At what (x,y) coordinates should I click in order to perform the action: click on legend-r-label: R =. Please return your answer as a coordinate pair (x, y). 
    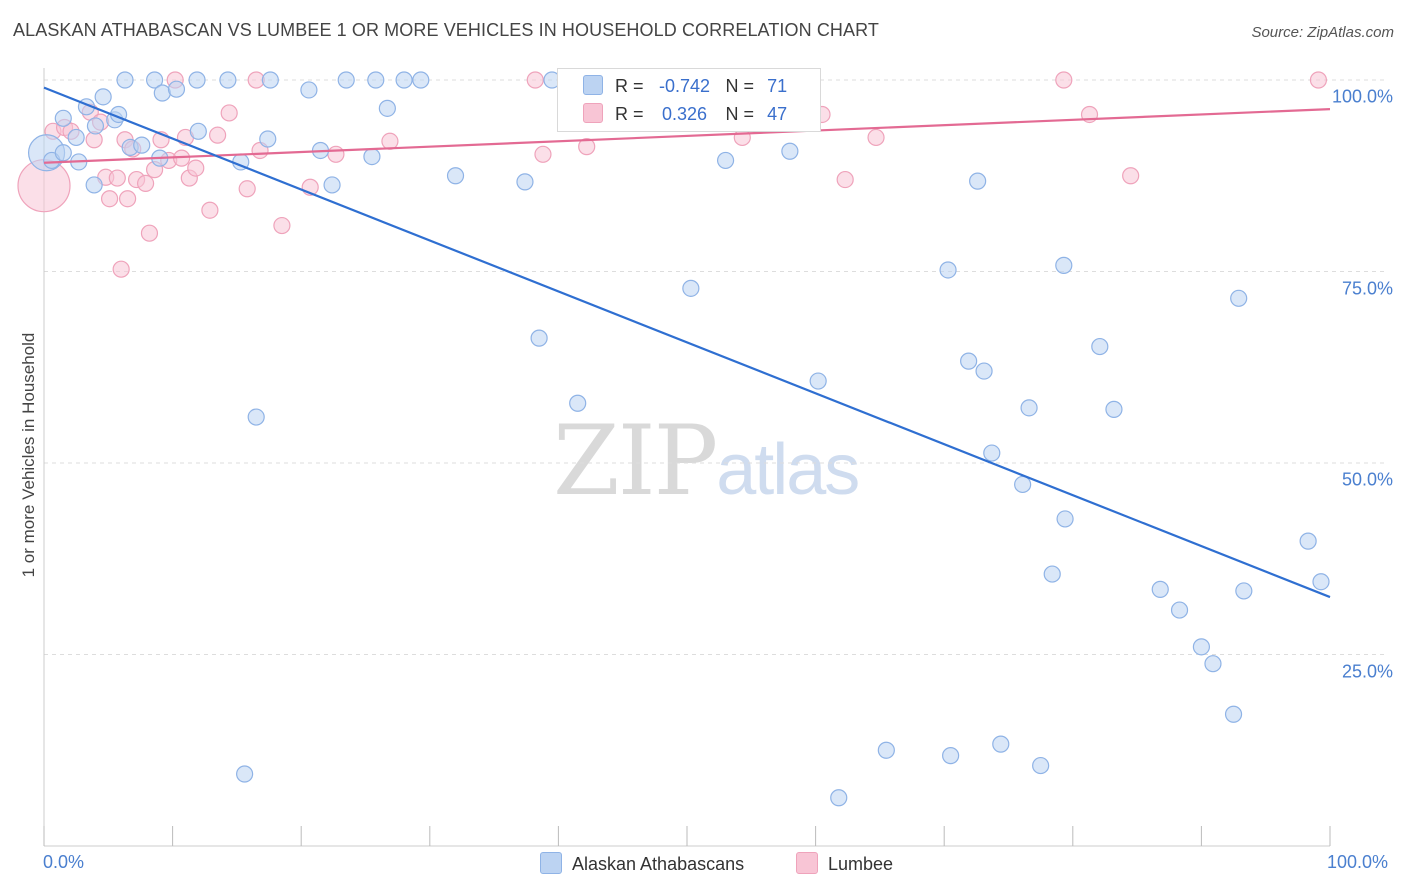
    Looking at the image, I should click on (629, 86).